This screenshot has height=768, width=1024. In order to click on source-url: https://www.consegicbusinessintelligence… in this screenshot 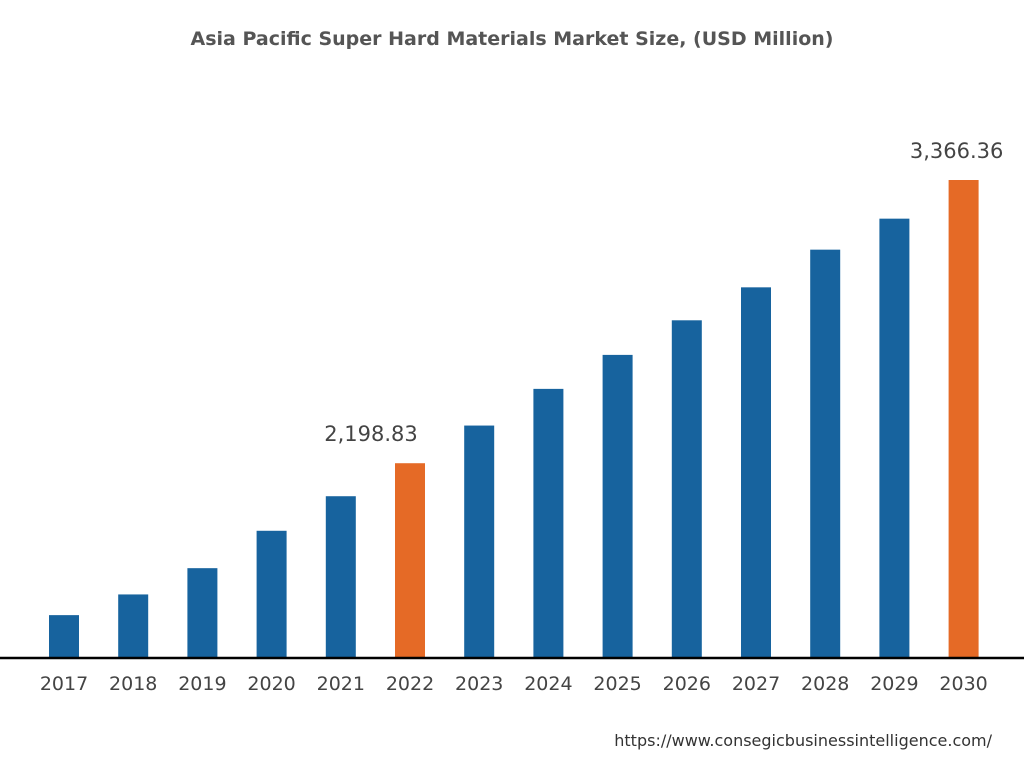, I will do `click(803, 740)`.